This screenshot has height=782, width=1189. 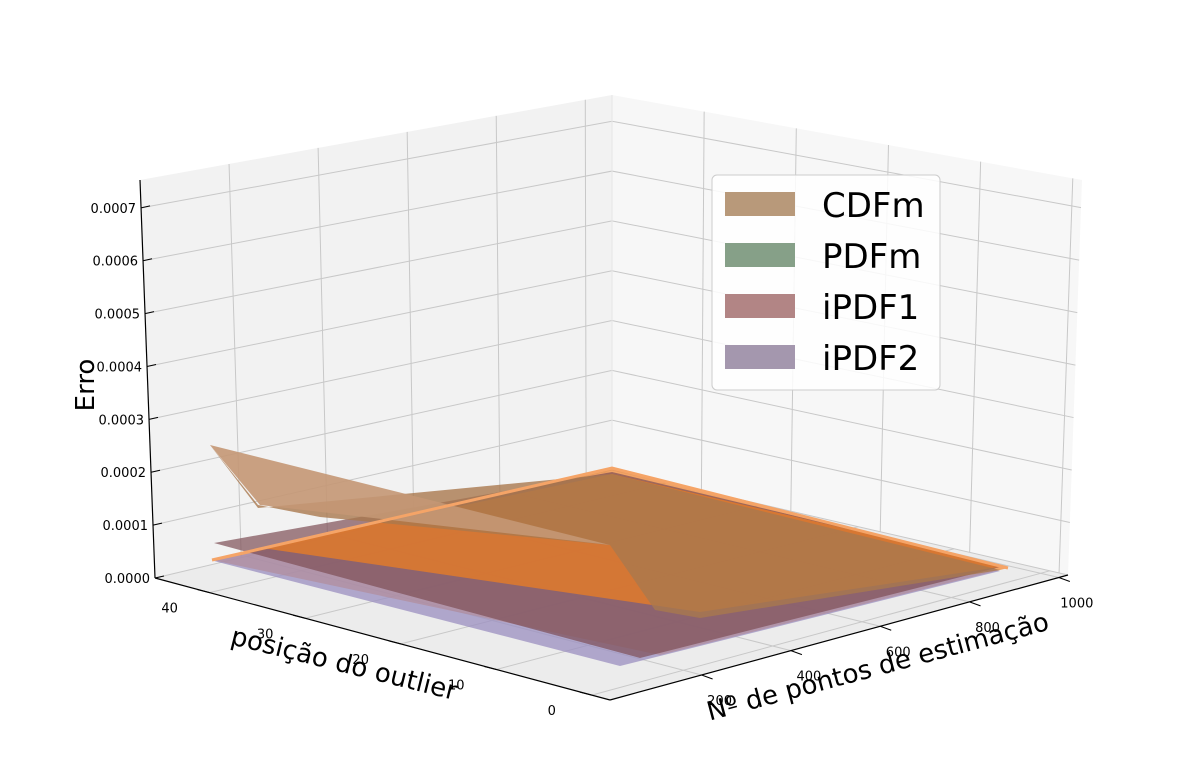 I want to click on z-tick-label: 0.0000, so click(x=128, y=579).